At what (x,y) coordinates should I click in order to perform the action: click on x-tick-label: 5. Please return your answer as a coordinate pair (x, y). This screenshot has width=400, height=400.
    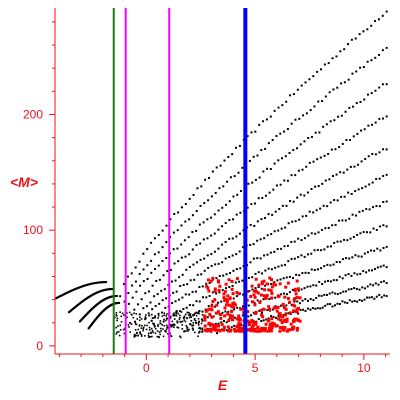
    Looking at the image, I should click on (255, 368).